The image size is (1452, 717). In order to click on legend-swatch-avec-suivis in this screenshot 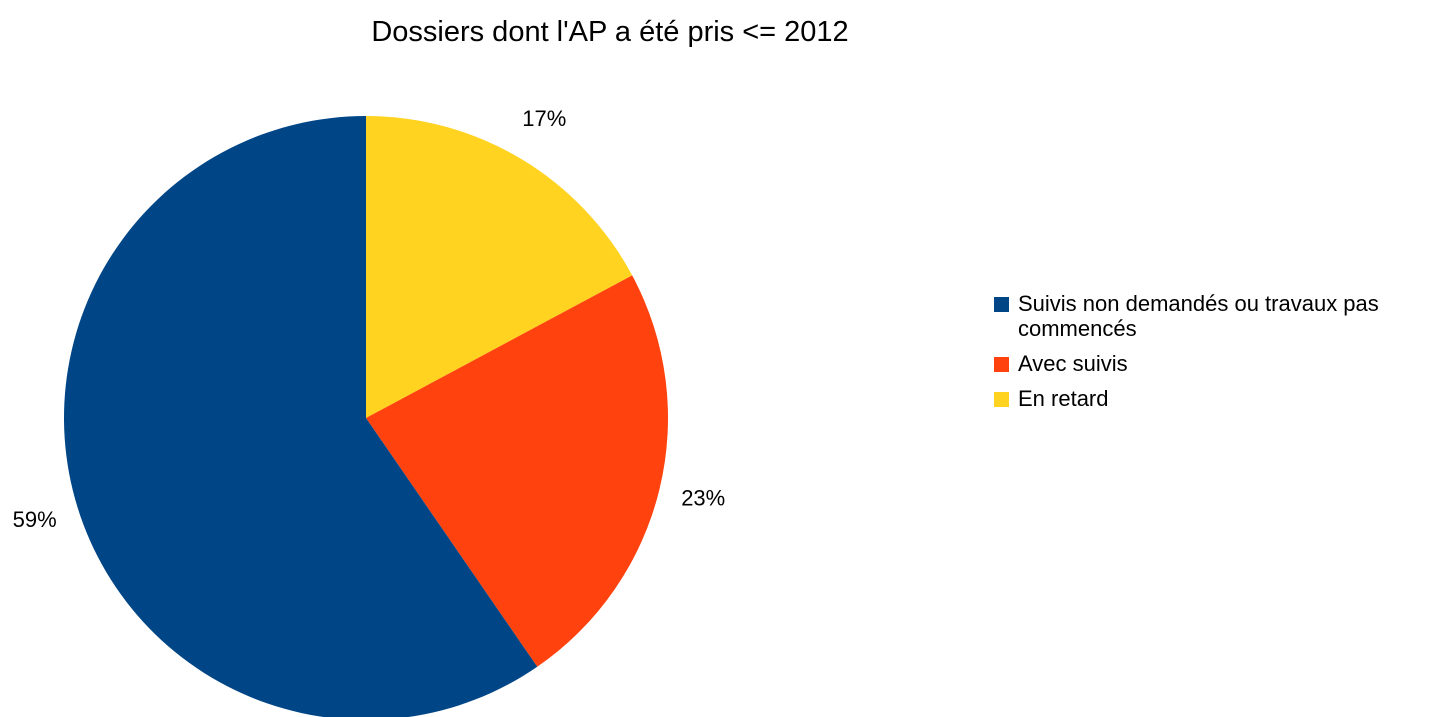, I will do `click(1001, 364)`.